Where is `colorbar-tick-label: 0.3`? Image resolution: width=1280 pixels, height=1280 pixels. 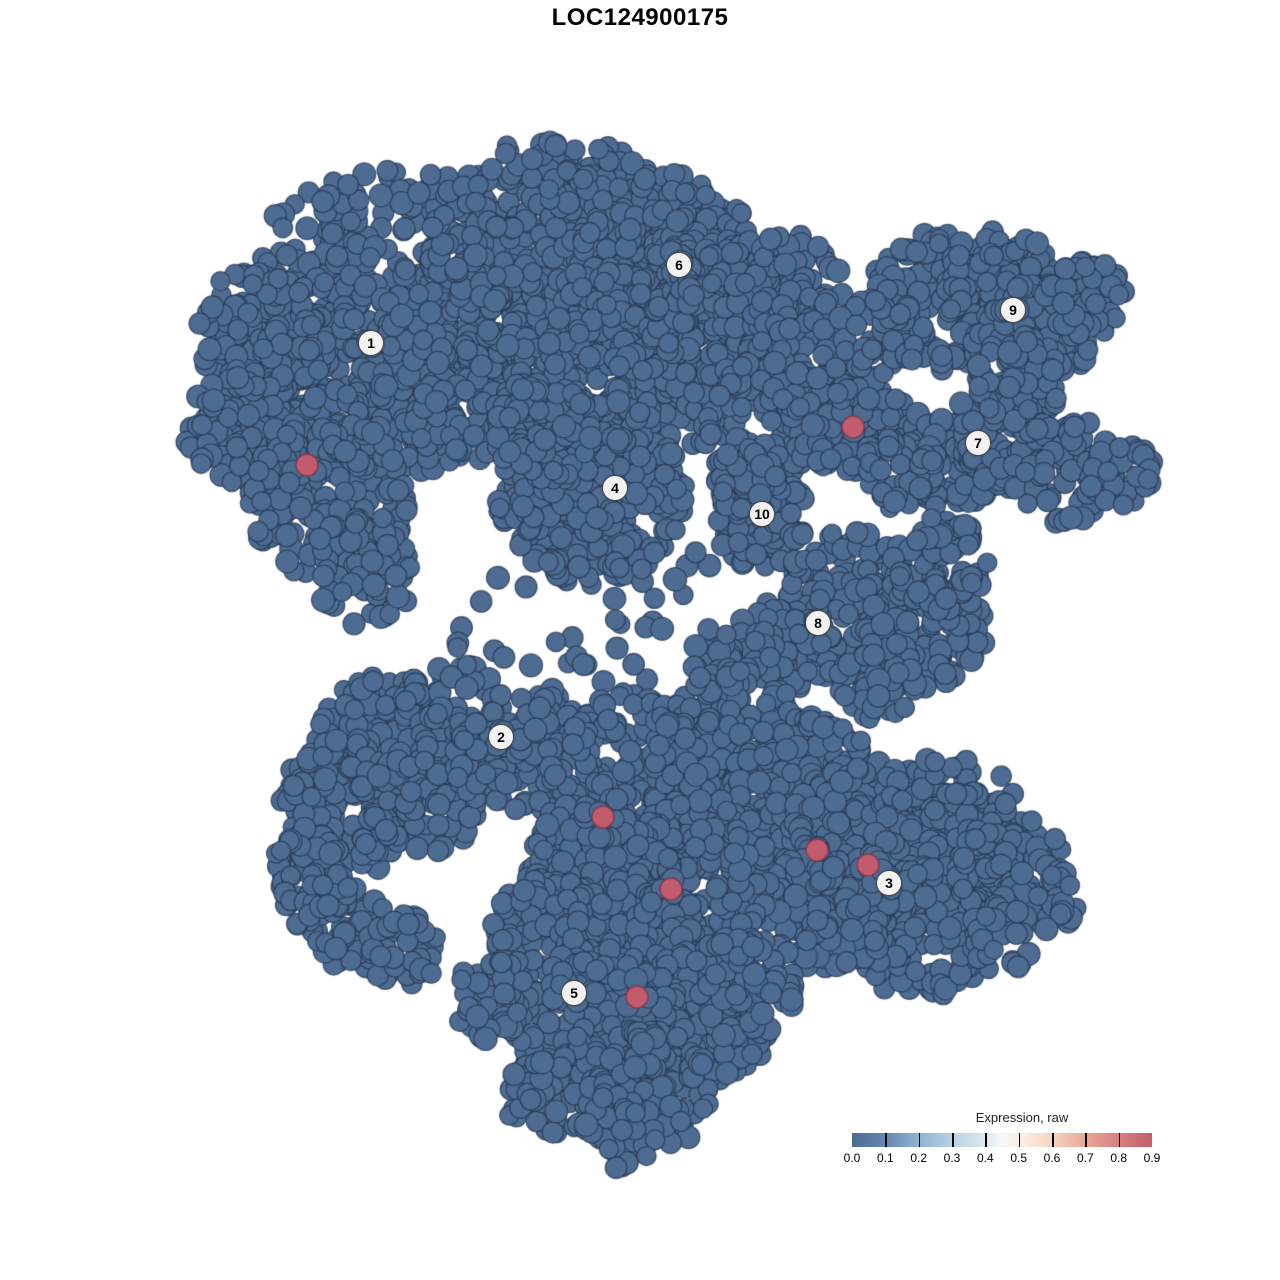
colorbar-tick-label: 0.3 is located at coordinates (952, 1158).